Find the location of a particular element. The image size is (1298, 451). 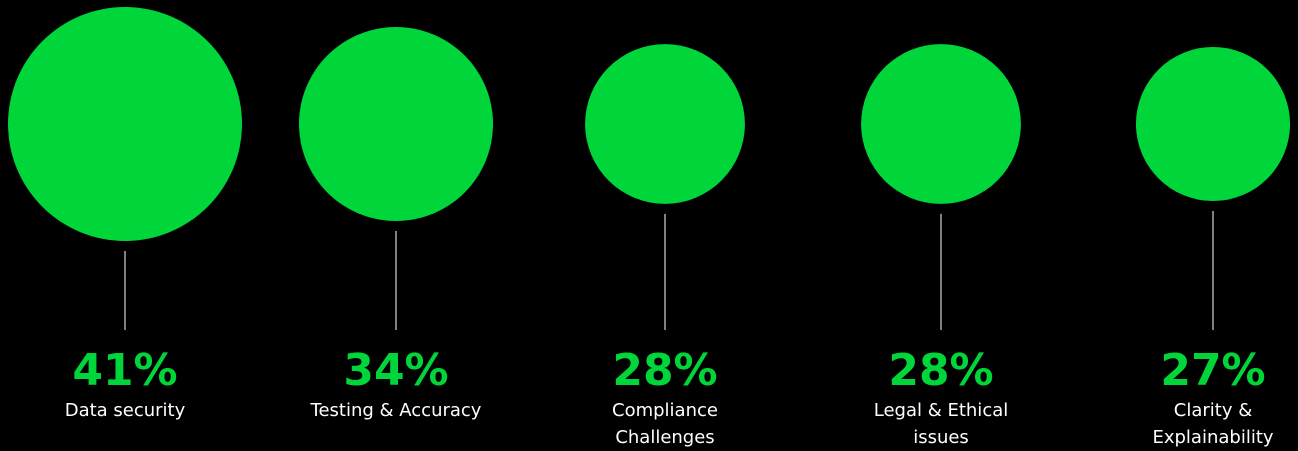

value-label: 41% is located at coordinates (124, 370).